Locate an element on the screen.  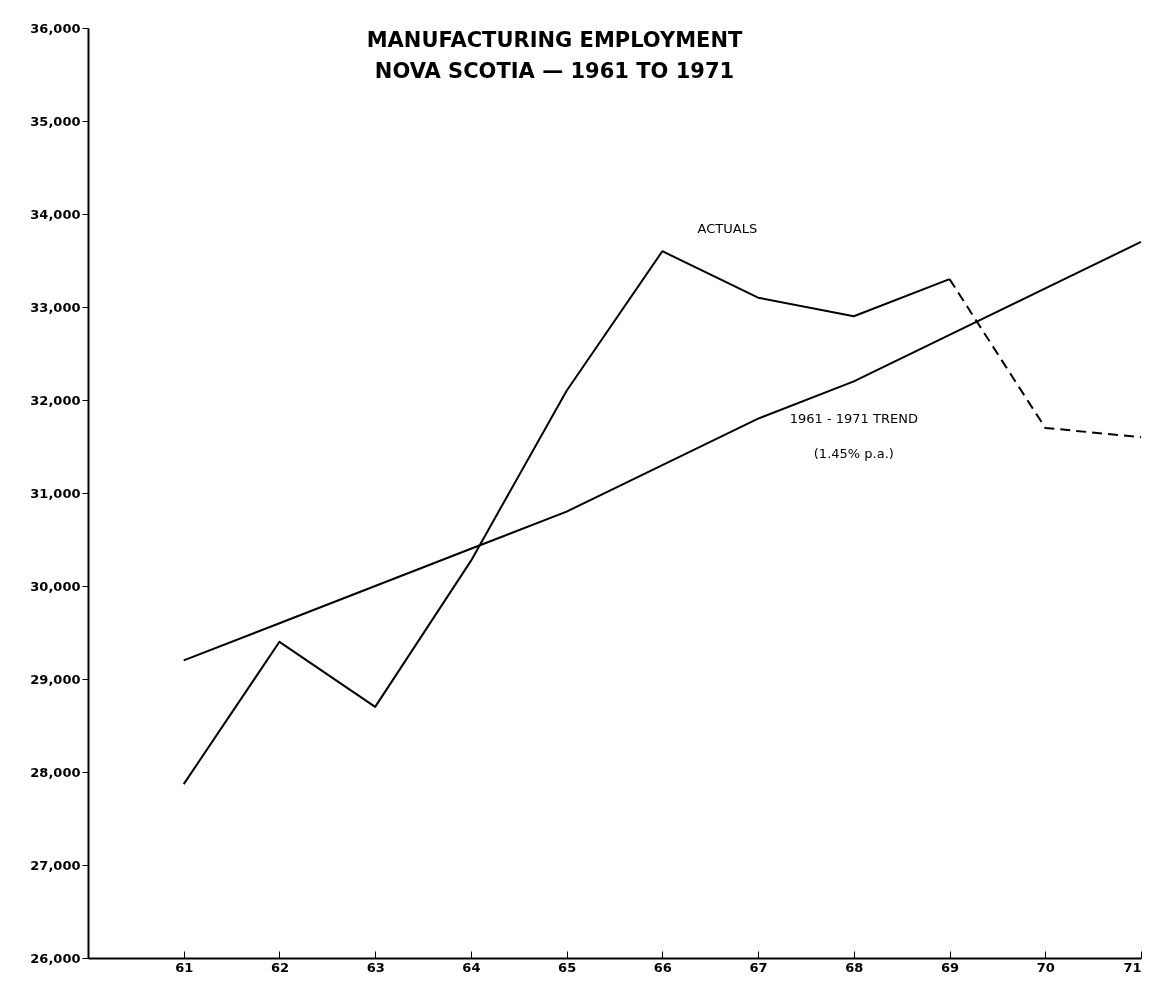
x-tick-label: 61 is located at coordinates (184, 967).